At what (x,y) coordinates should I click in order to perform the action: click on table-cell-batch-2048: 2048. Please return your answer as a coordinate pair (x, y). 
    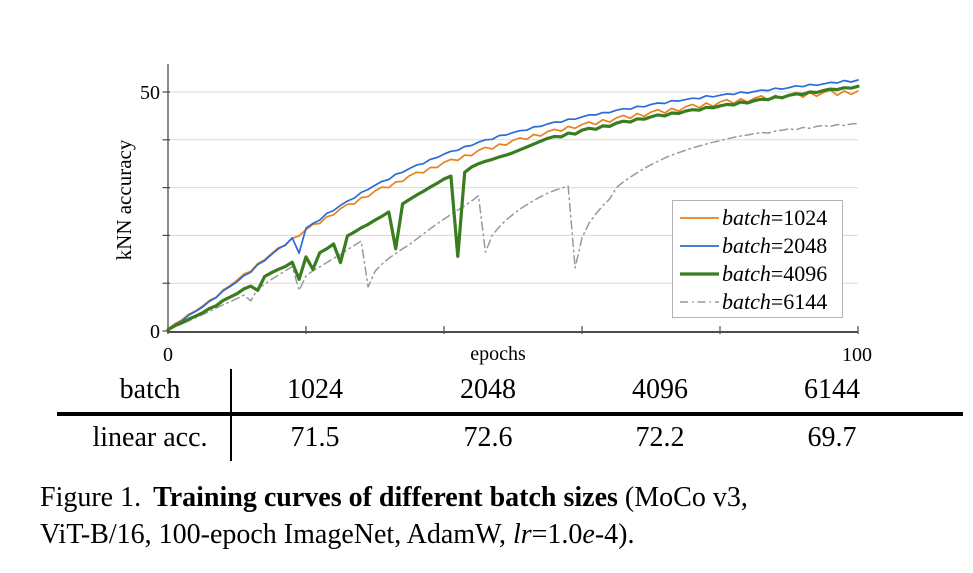
    Looking at the image, I should click on (488, 389).